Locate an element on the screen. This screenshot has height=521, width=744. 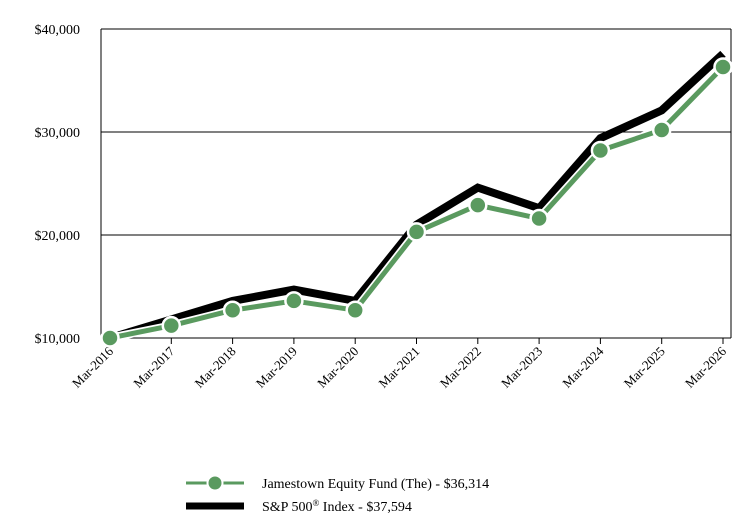
x-tick-label: Mar-2021 is located at coordinates (398, 367).